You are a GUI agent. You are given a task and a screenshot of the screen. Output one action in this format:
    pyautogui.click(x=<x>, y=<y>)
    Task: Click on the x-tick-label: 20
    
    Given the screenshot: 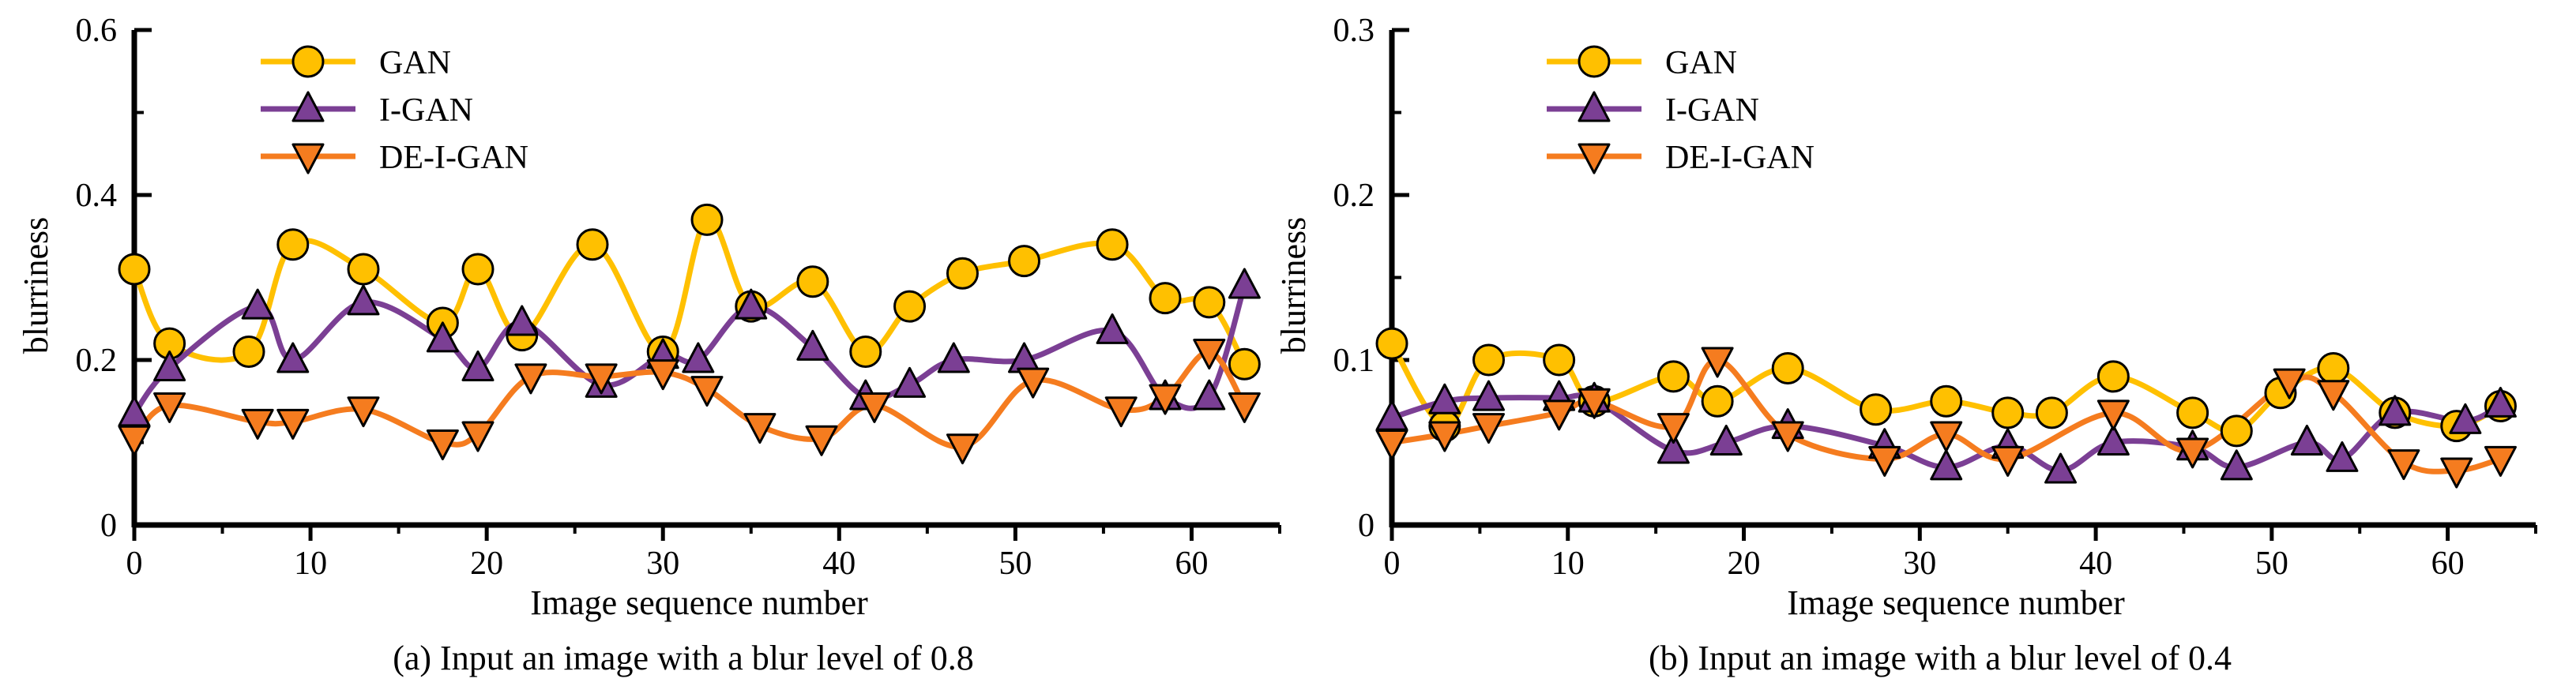 What is the action you would take?
    pyautogui.click(x=1744, y=564)
    